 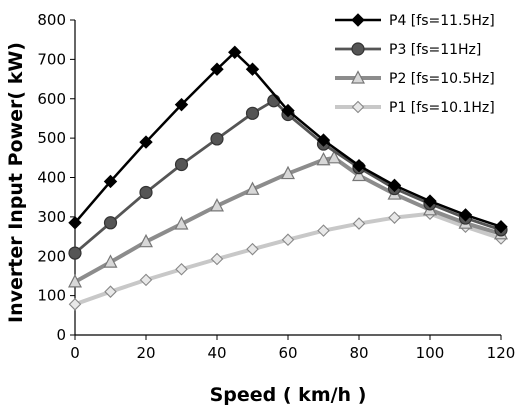 What do you see at coordinates (51, 256) in the screenshot?
I see `y-tick-label: 200` at bounding box center [51, 256].